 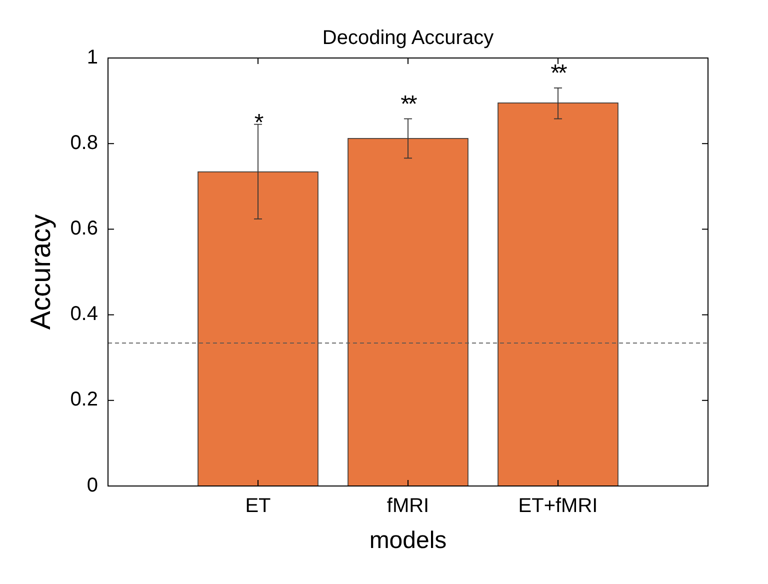 I want to click on annotation: *, so click(x=259, y=122).